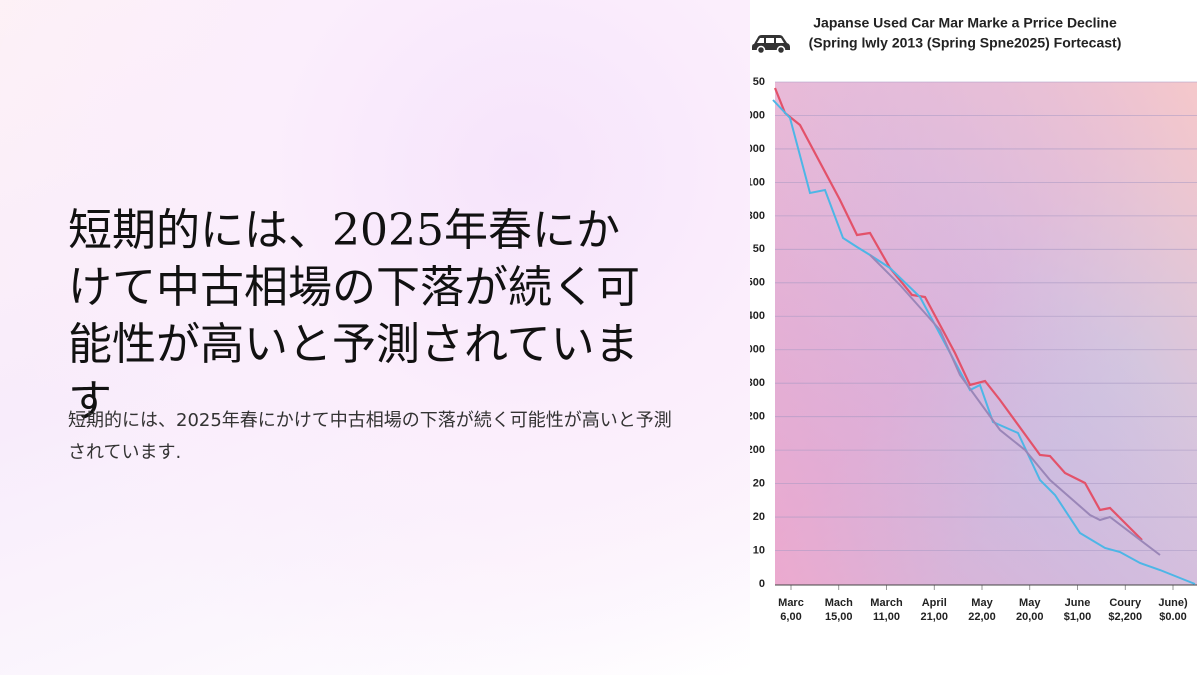 Image resolution: width=1200 pixels, height=675 pixels. Describe the element at coordinates (886, 603) in the screenshot. I see `x-label: March` at that location.